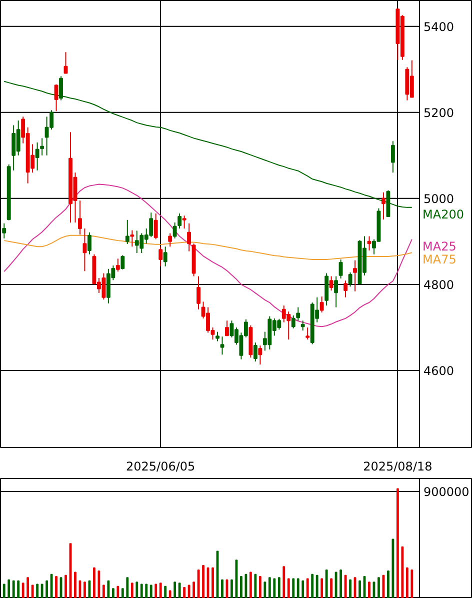  Describe the element at coordinates (439, 285) in the screenshot. I see `y-tick-label: 4800` at that location.